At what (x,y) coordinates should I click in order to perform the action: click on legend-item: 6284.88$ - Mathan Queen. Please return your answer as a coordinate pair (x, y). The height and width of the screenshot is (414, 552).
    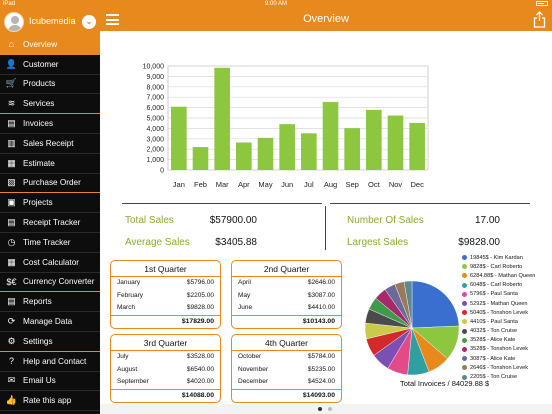
    Looking at the image, I should click on (507, 275).